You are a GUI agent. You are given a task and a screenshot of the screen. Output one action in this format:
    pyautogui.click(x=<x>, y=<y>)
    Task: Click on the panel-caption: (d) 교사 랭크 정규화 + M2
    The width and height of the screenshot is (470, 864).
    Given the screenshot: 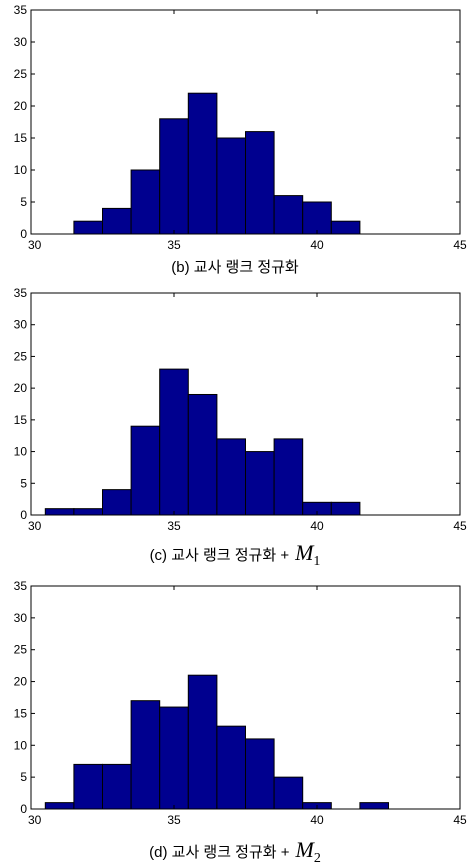 What is the action you would take?
    pyautogui.click(x=235, y=850)
    